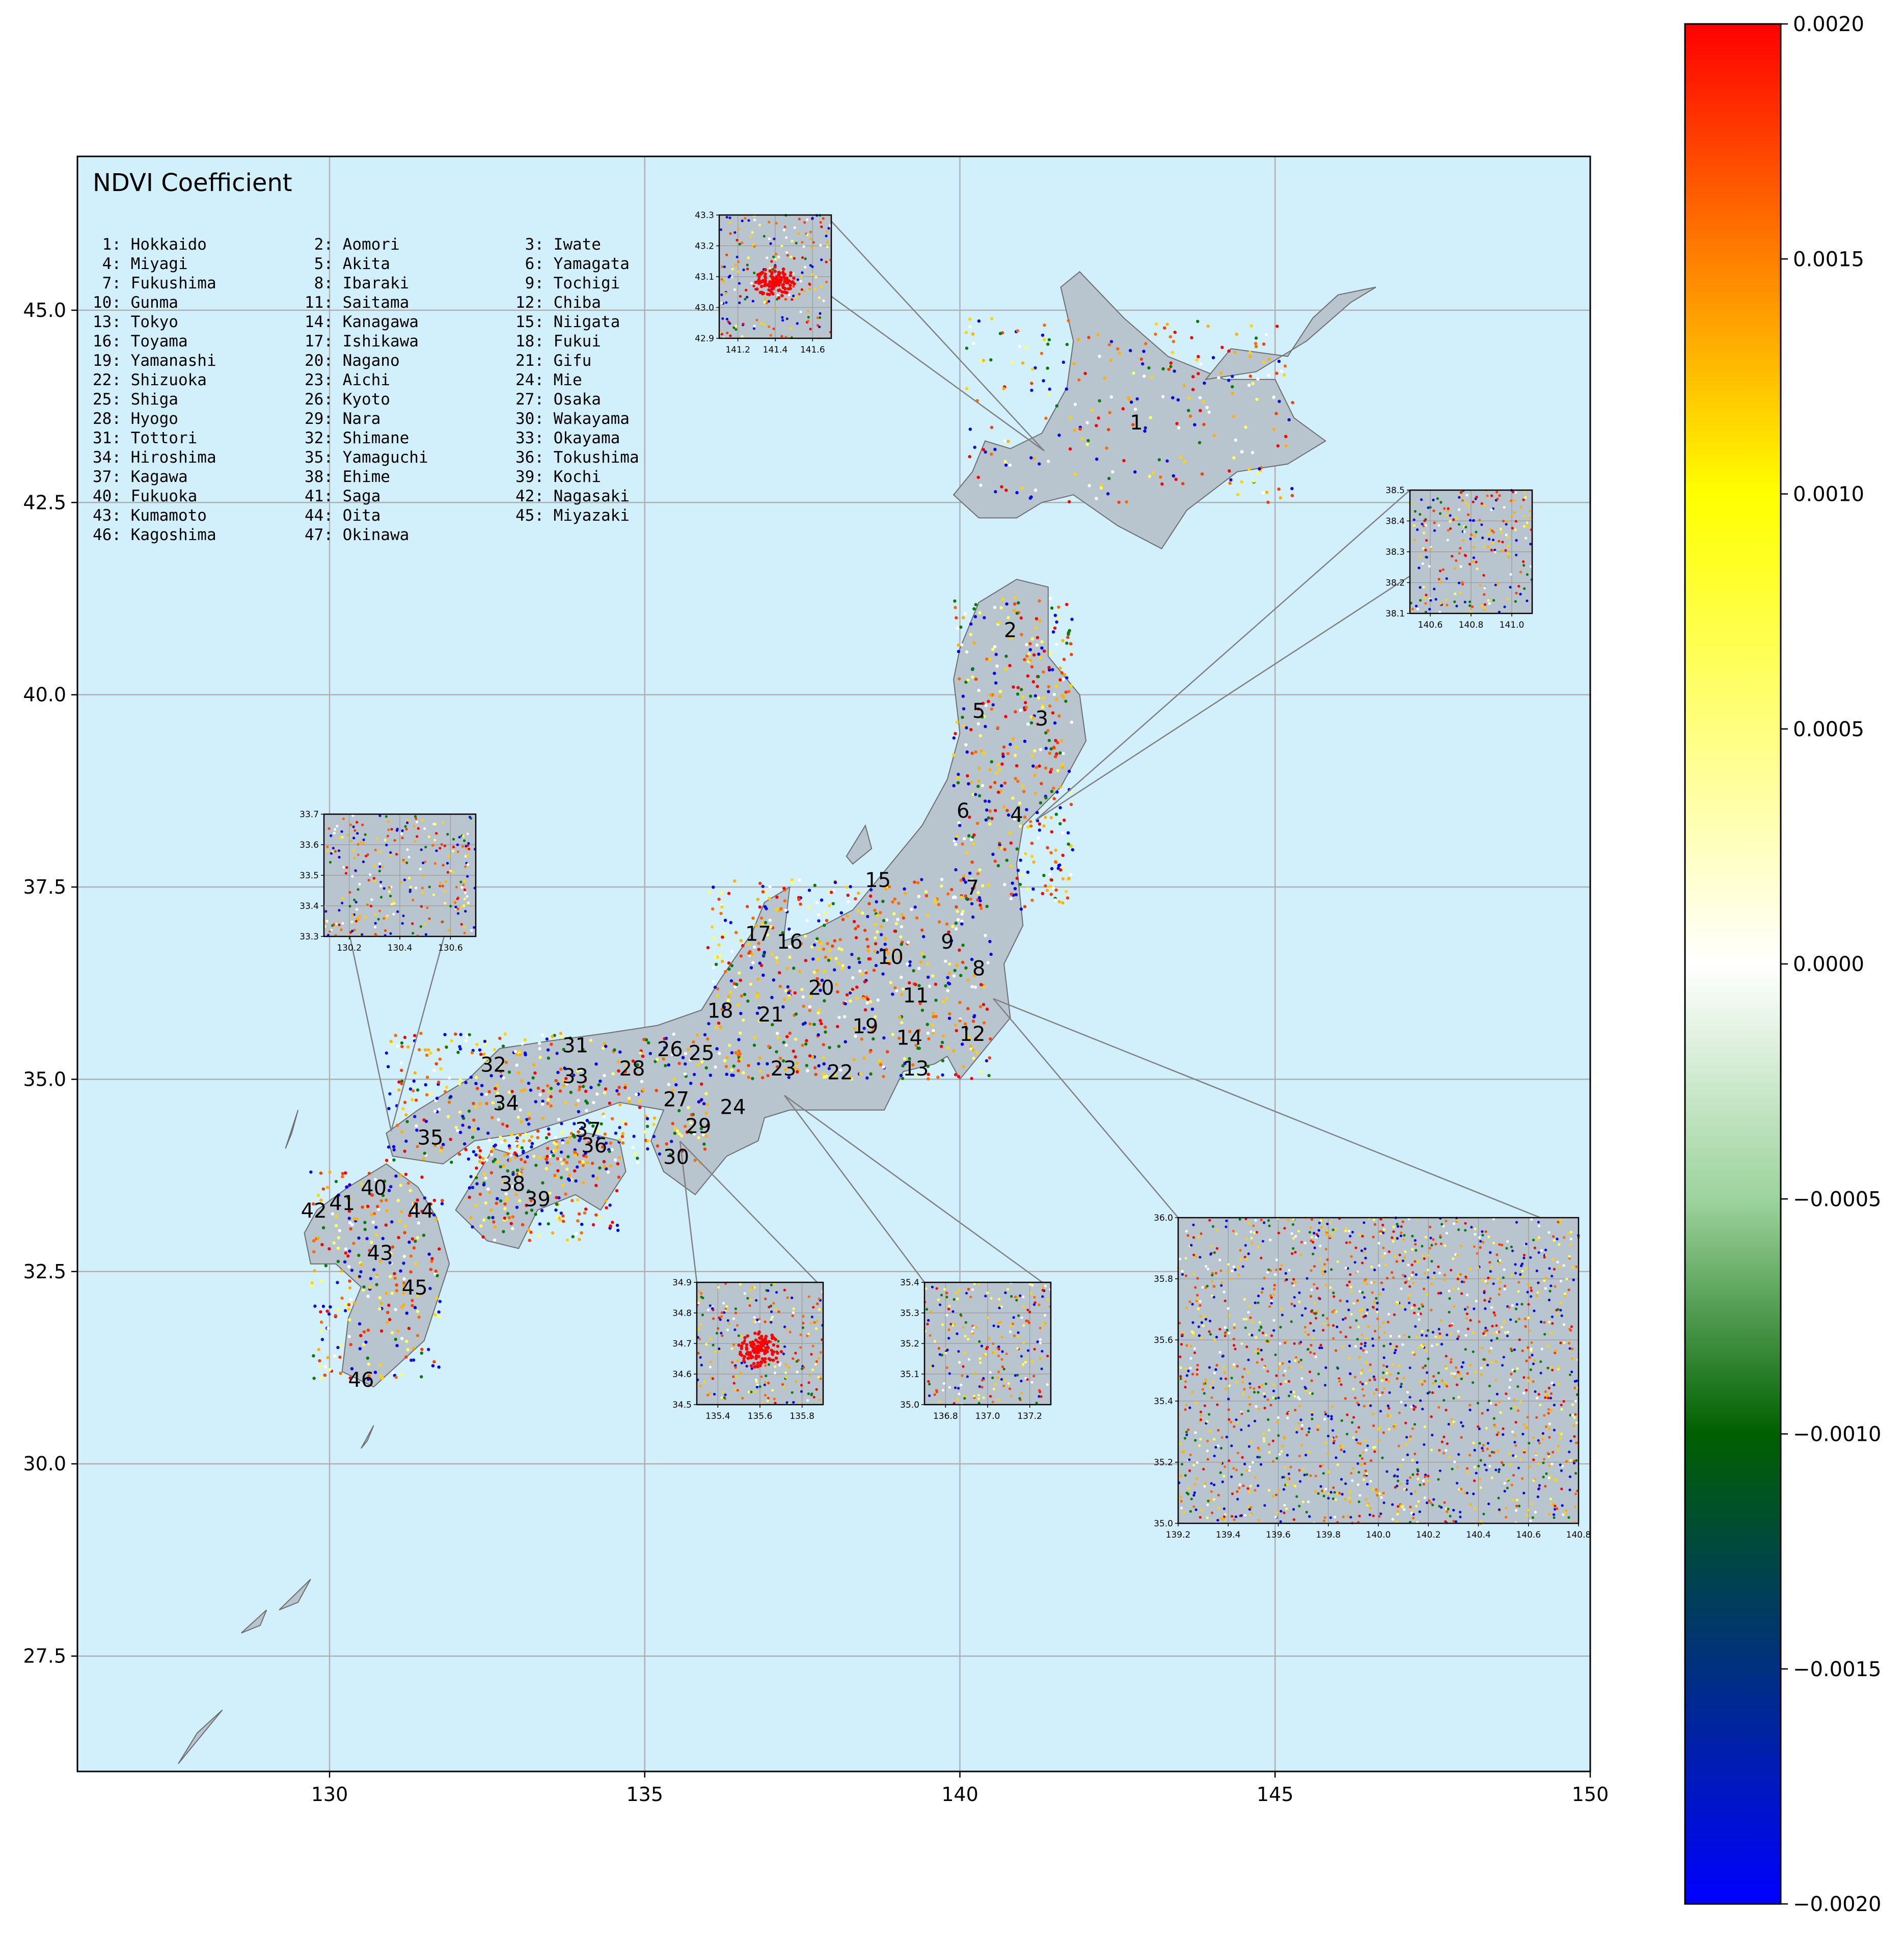 The height and width of the screenshot is (1935, 1904). What do you see at coordinates (1395, 583) in the screenshot?
I see `inset-y-tick: 38.2` at bounding box center [1395, 583].